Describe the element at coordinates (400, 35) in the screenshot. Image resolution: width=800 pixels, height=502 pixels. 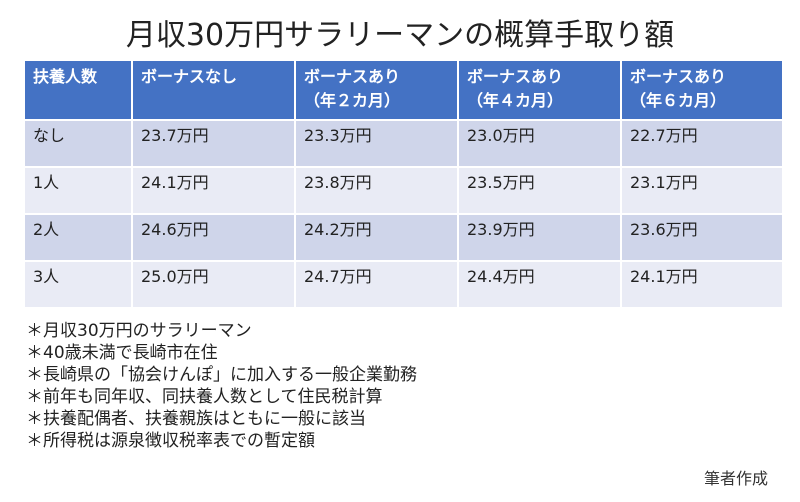
I see `page-title: 月収30万円サラリーマンの概算手取り額` at that location.